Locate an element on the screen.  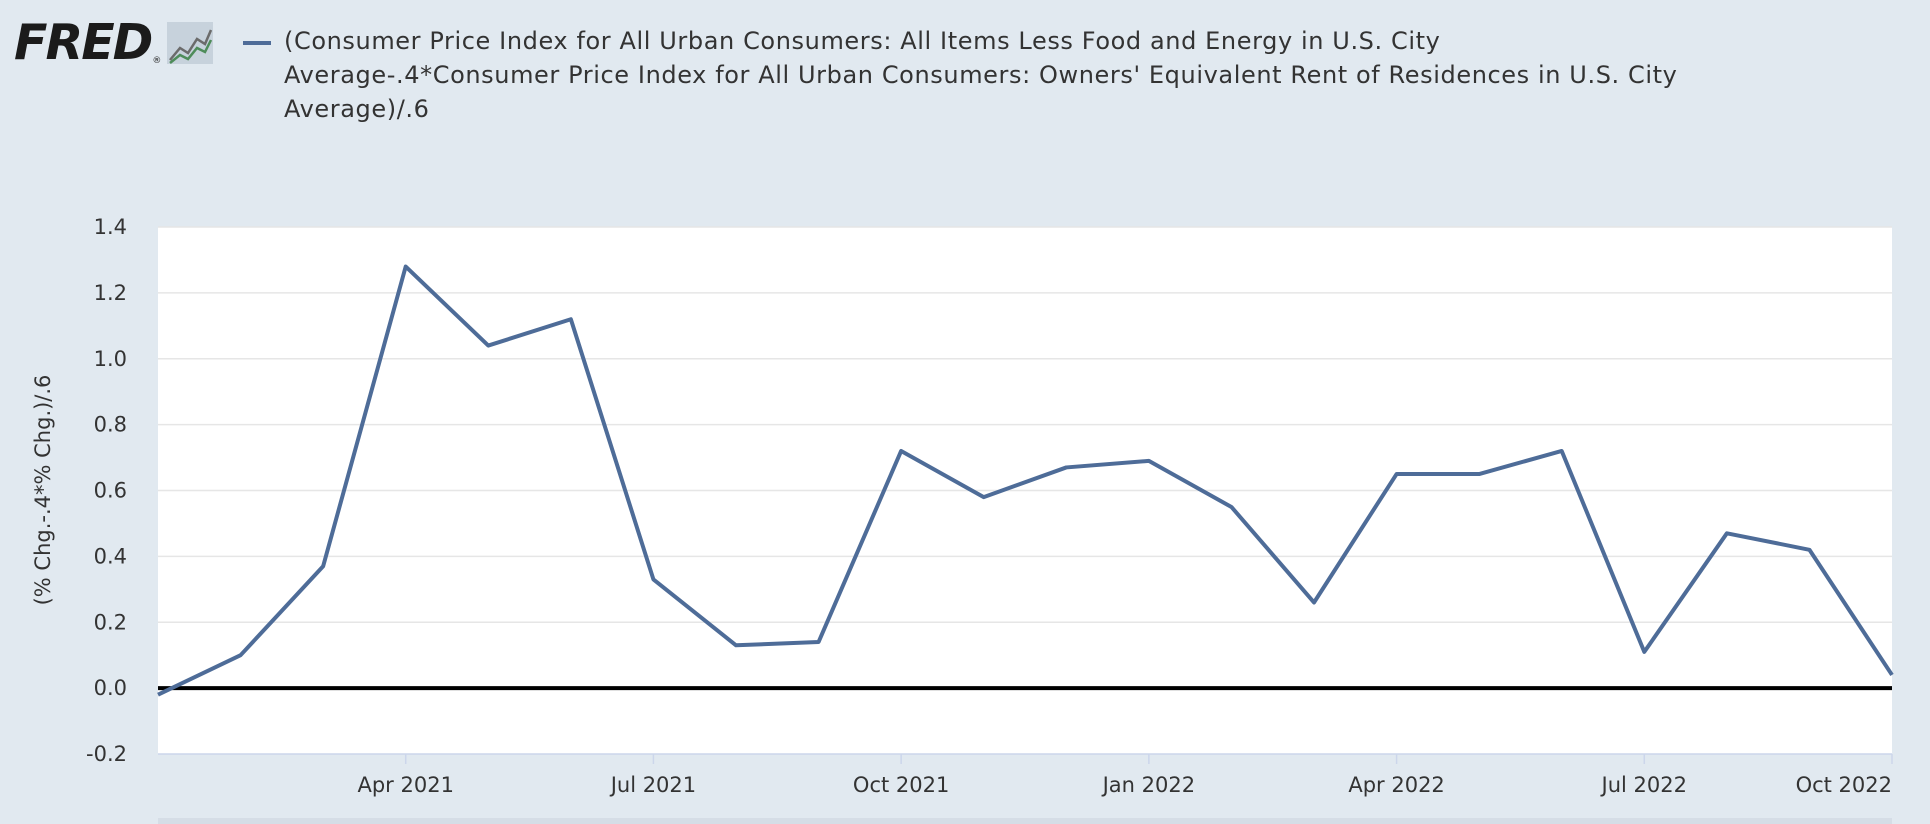
y-axis-ticks: -0.2 0.0 0.2 0.4 0.6 0.8 1.0 1.2 1.4 is located at coordinates (106, 490).